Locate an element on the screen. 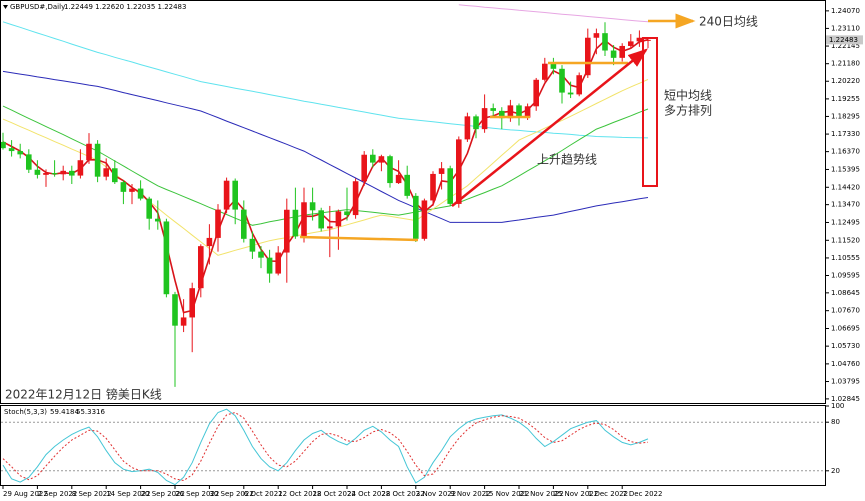 Image resolution: width=865 pixels, height=501 pixels. y-tick-label: 1.02845 is located at coordinates (845, 399).